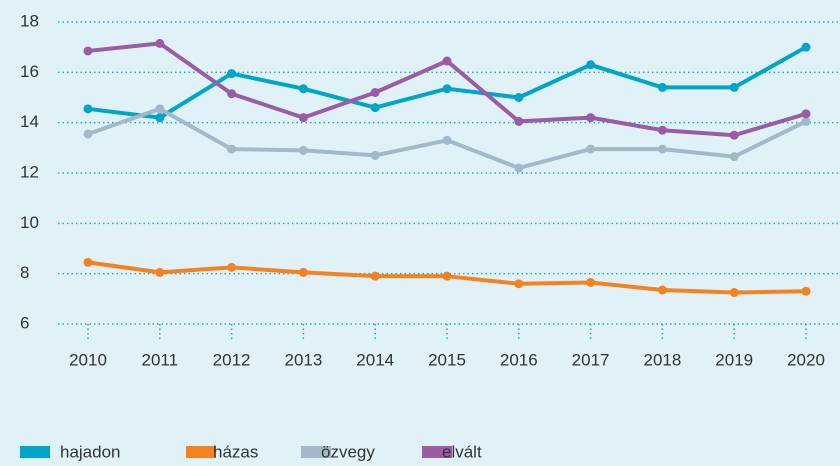 This screenshot has height=466, width=840. Describe the element at coordinates (303, 359) in the screenshot. I see `x-tick-label: 2013` at that location.